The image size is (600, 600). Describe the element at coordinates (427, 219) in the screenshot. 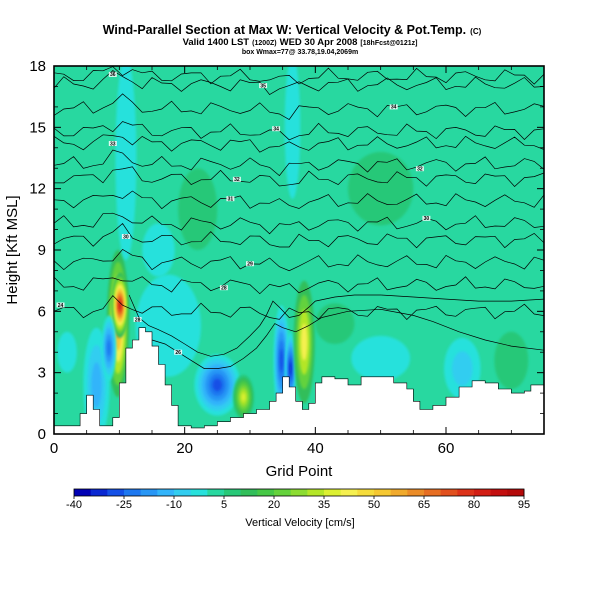

I see `isentrope-label: 30` at that location.